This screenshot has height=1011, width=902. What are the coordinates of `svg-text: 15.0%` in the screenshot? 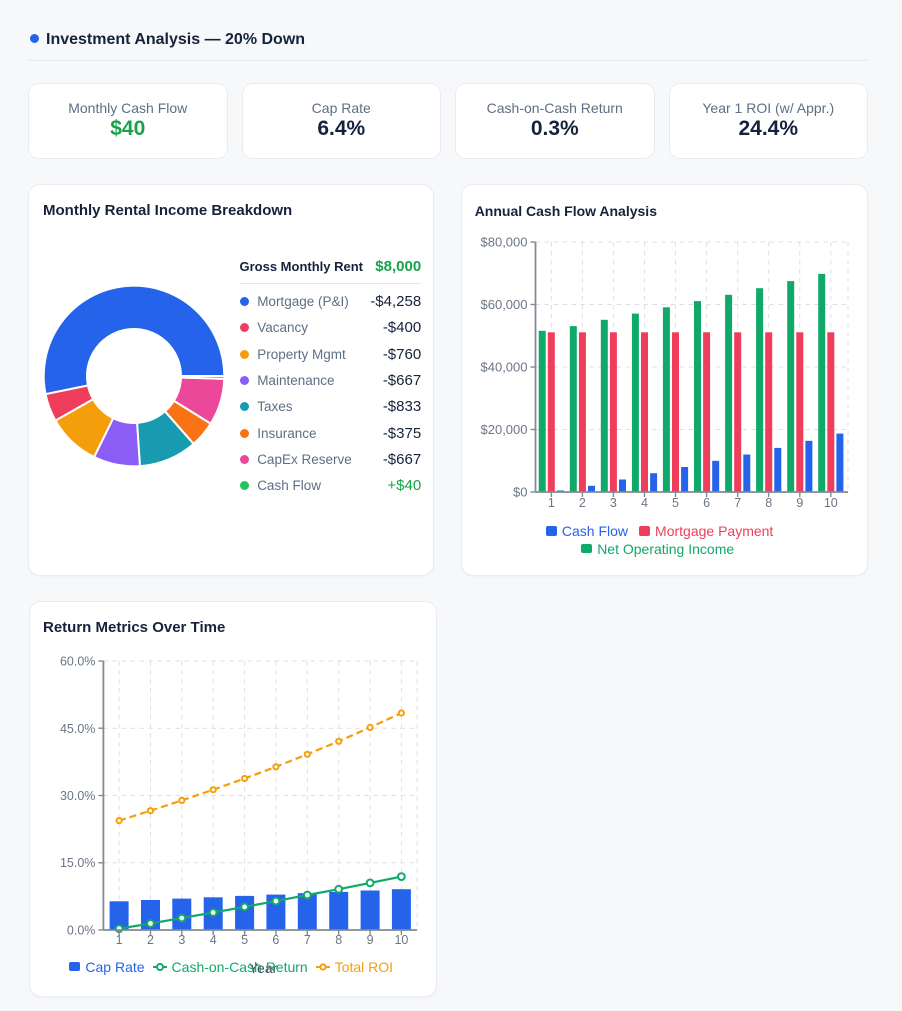 It's located at (77, 863).